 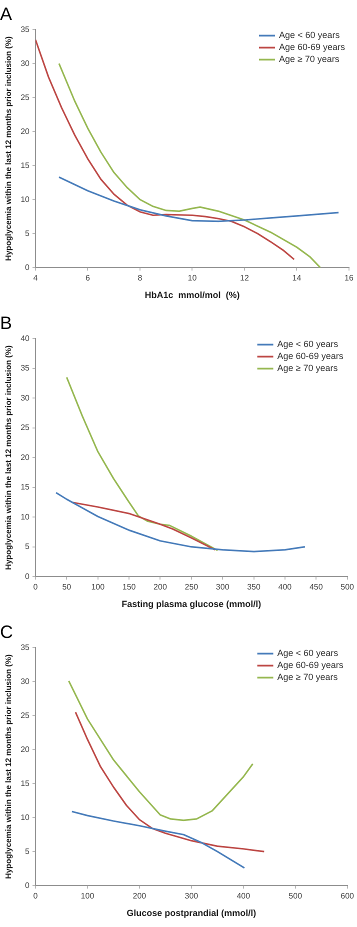 What do you see at coordinates (192, 295) in the screenshot?
I see `x-axis-title: HbA1c mmol/mol (%)` at bounding box center [192, 295].